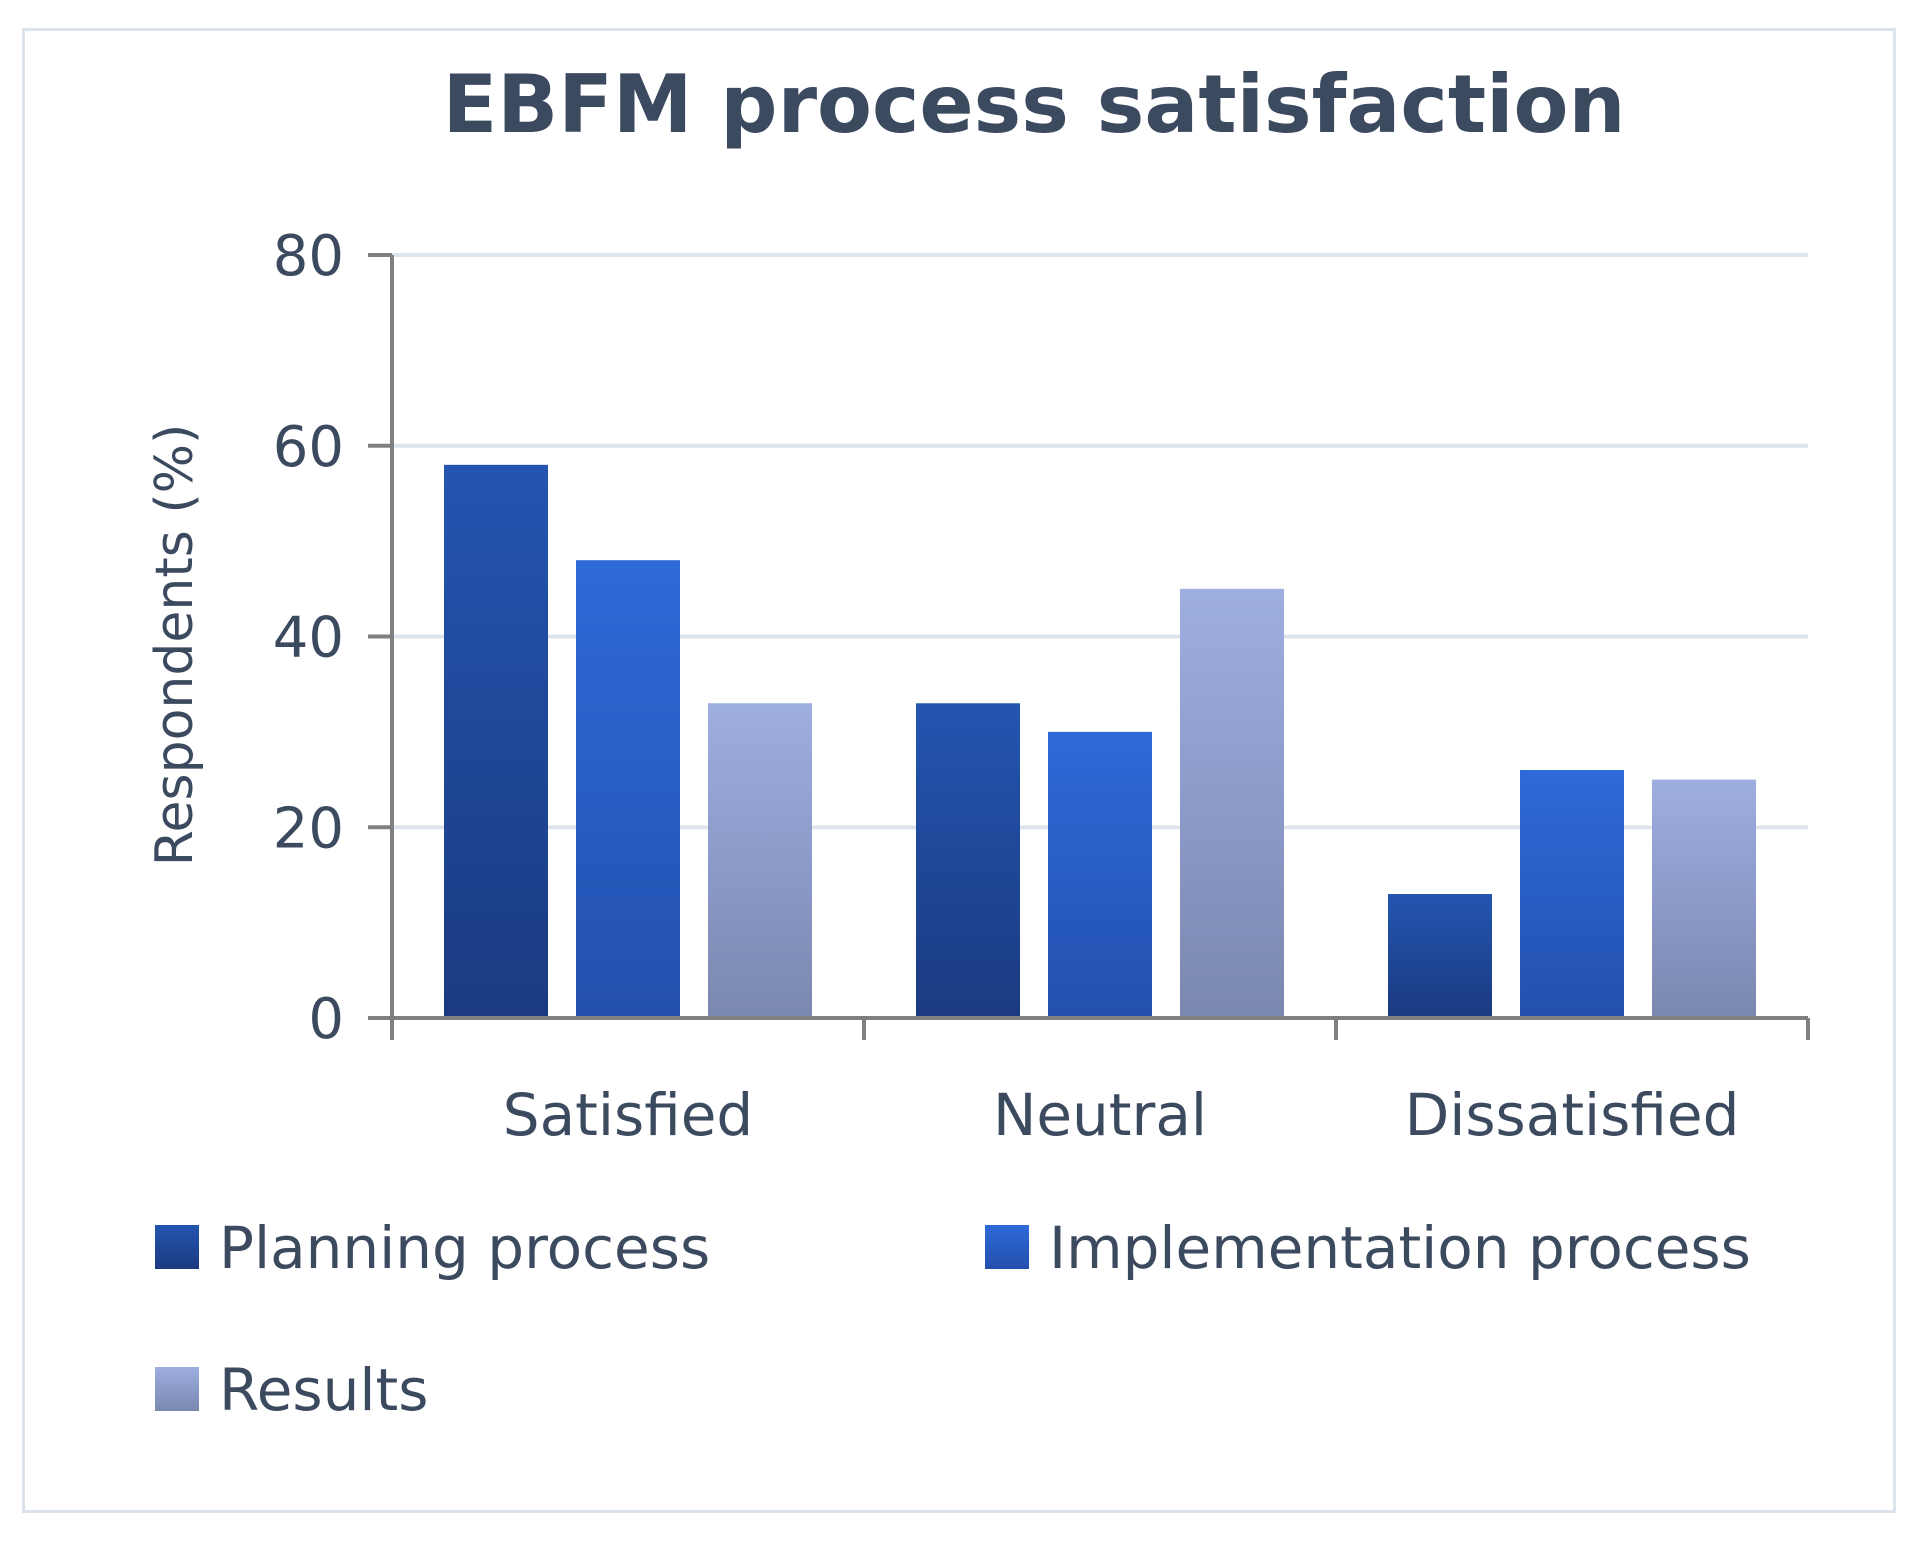 This screenshot has height=1545, width=1922. I want to click on bar-dissatisfied-planning-process, so click(1440, 956).